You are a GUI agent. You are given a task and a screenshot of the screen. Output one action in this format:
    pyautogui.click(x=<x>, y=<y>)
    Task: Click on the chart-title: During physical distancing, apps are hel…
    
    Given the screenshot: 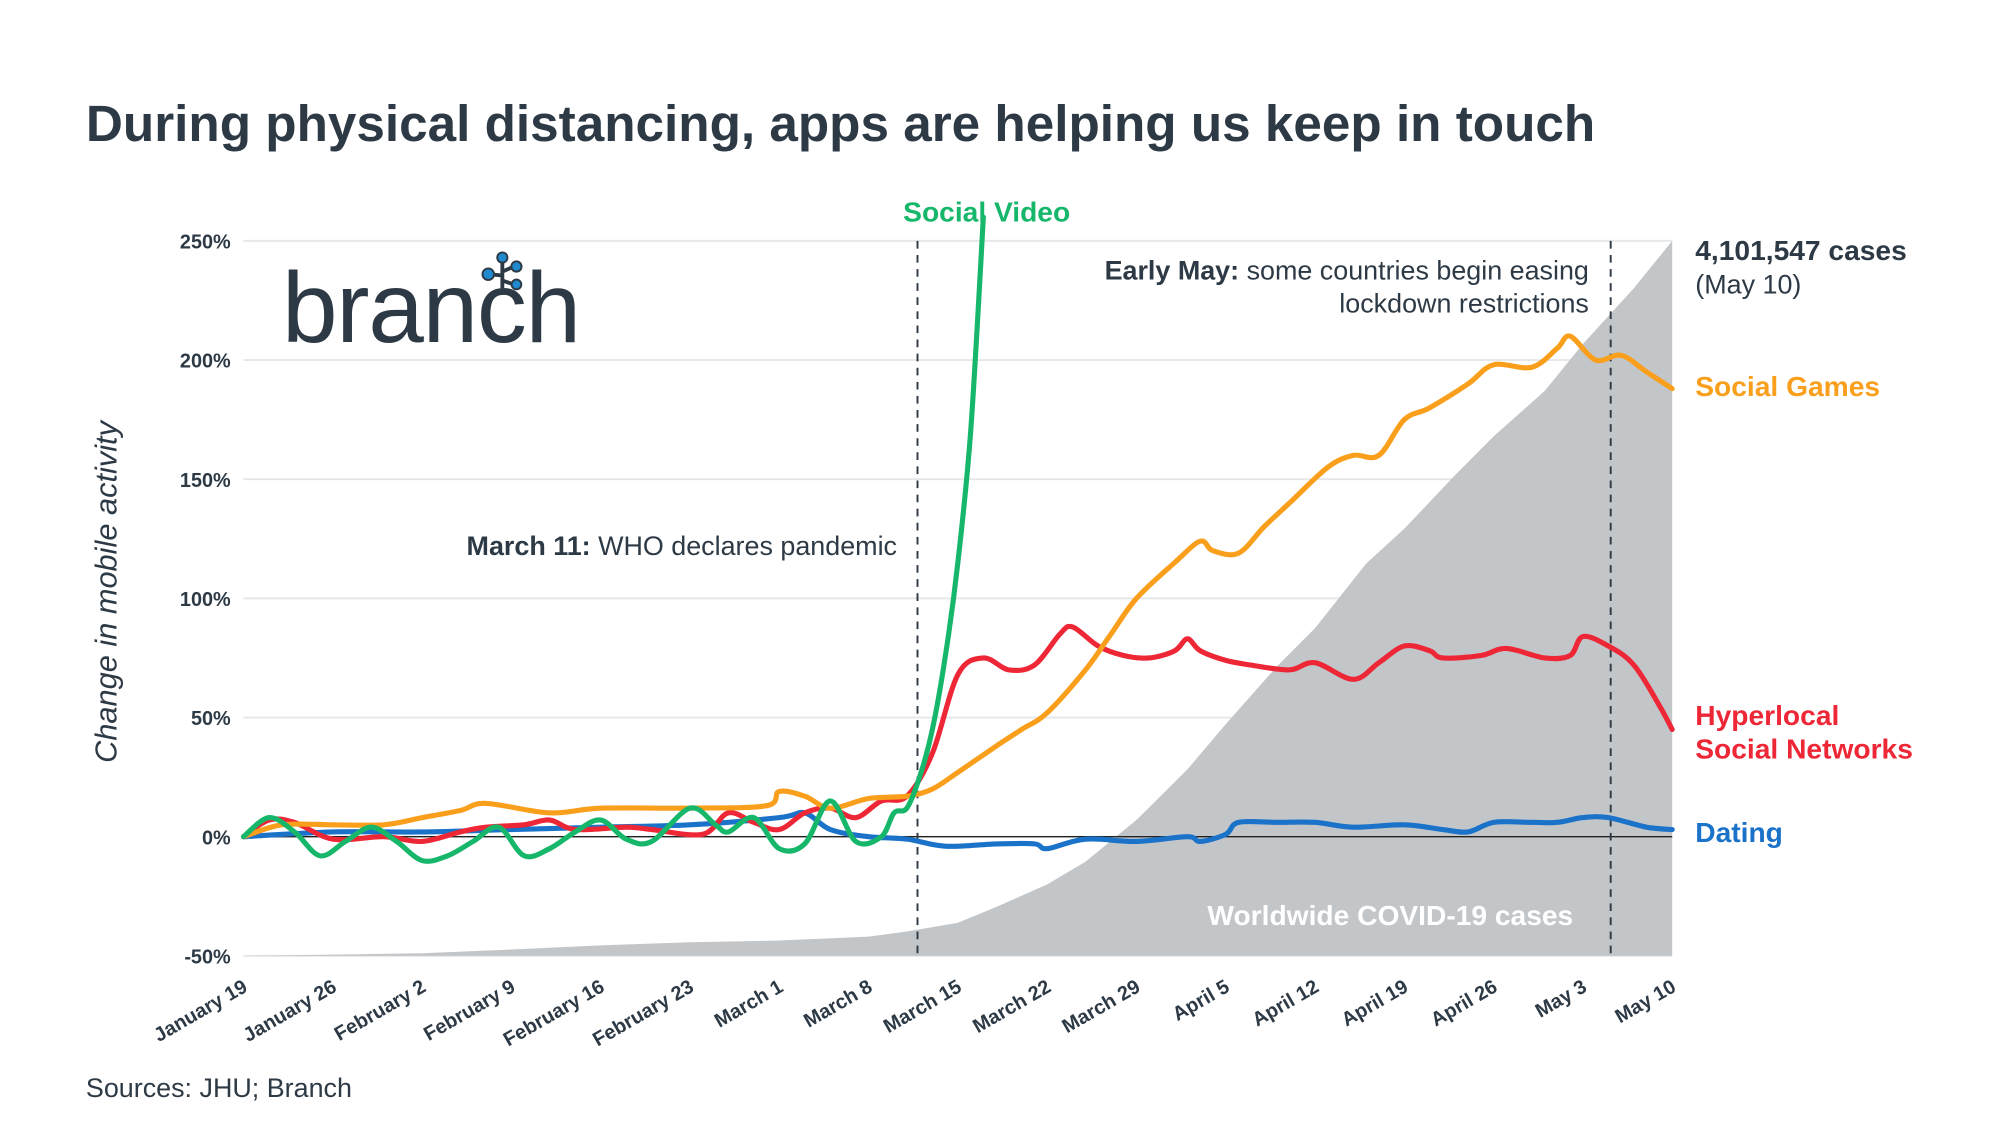 What is the action you would take?
    pyautogui.click(x=840, y=123)
    